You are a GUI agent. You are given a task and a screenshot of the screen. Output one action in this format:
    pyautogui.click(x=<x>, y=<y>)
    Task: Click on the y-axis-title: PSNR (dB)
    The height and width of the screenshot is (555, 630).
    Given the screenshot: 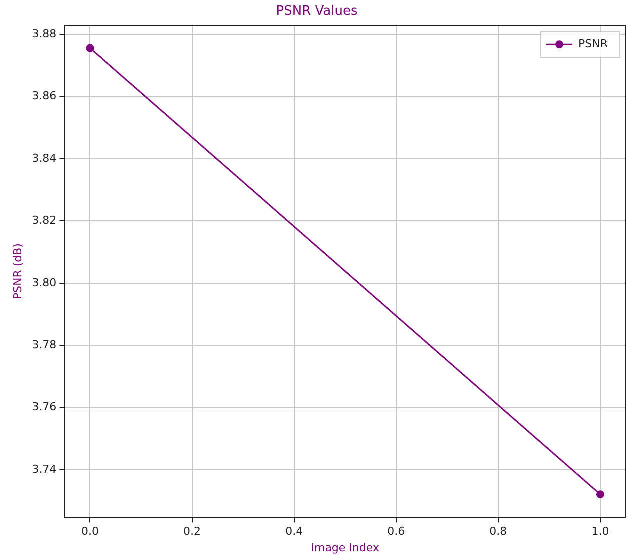 What is the action you would take?
    pyautogui.click(x=17, y=272)
    